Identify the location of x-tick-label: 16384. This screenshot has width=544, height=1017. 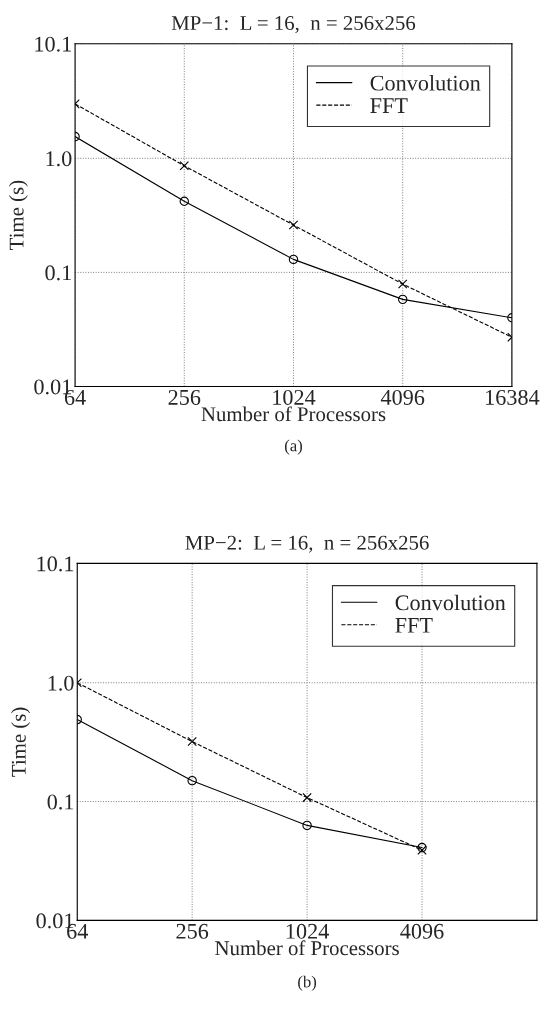
(513, 397).